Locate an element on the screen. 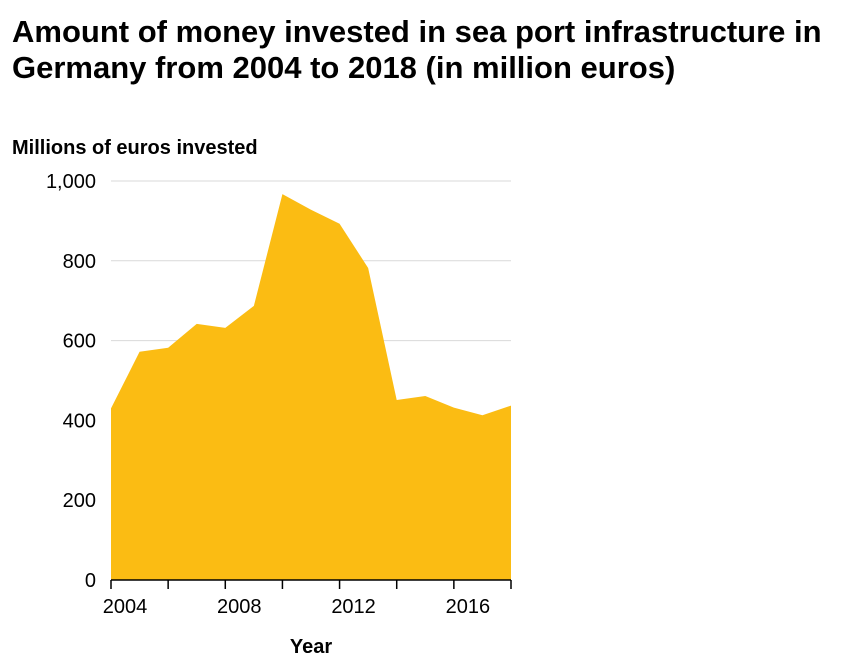 The height and width of the screenshot is (668, 858). x-axis-ticks: 2004 2008 2012 2016 is located at coordinates (296, 607).